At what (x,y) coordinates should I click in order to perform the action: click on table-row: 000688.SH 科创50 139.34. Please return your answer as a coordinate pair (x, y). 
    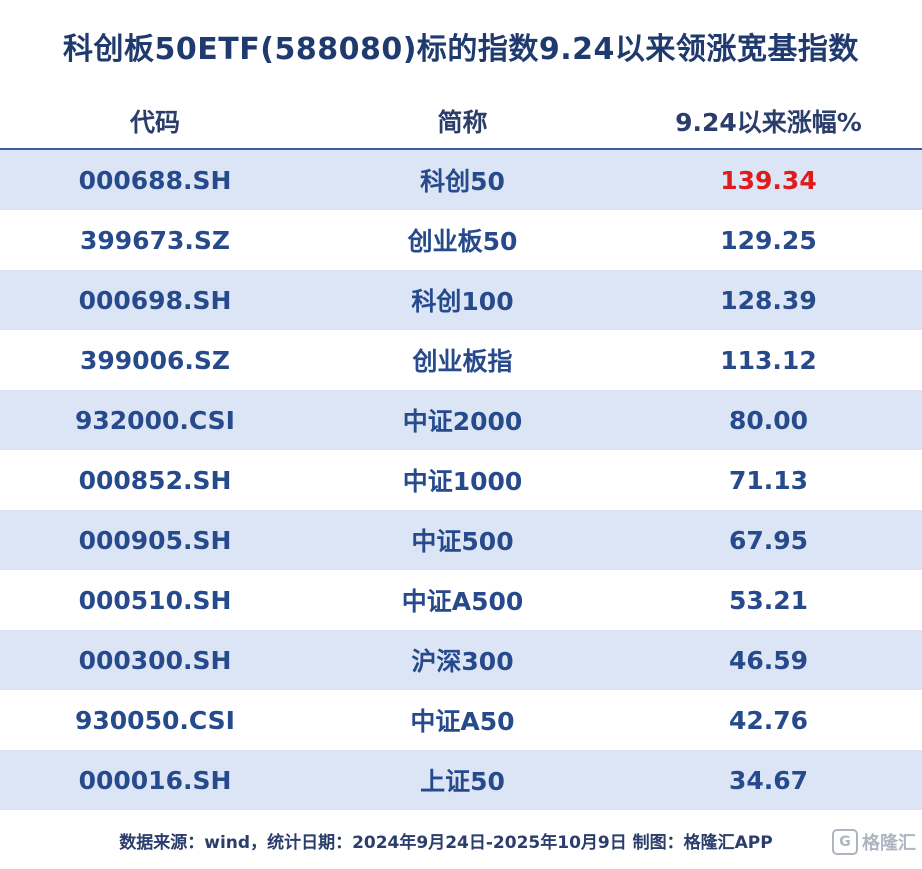
    Looking at the image, I should click on (461, 180).